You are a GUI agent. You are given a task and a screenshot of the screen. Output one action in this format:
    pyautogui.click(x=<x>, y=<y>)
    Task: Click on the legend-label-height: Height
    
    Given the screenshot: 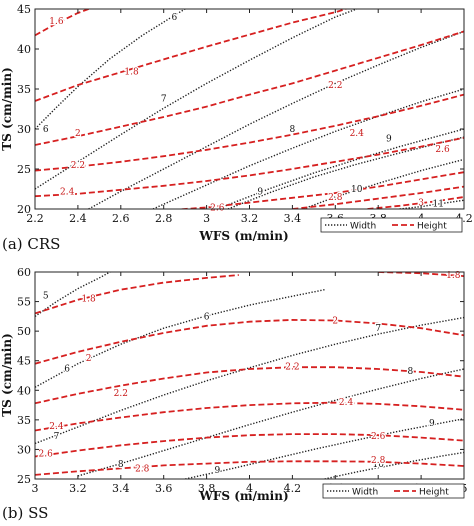 What is the action you would take?
    pyautogui.click(x=432, y=227)
    